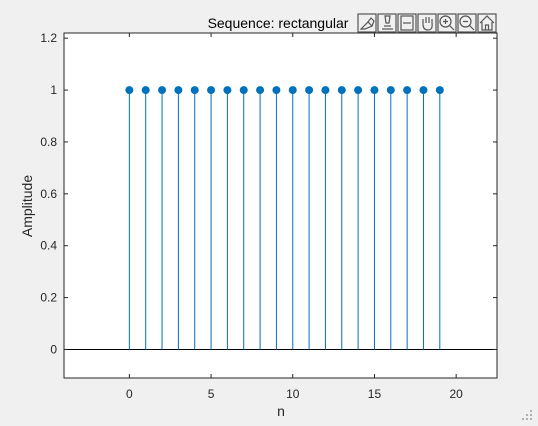  I want to click on zoom-in-icon, so click(447, 23).